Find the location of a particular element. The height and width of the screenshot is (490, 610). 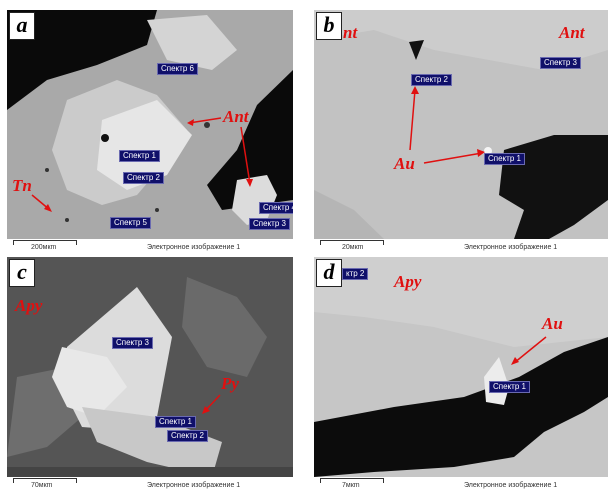

image-footer-a: 200мкm Электронное изображение 1 is located at coordinates (150, 245).